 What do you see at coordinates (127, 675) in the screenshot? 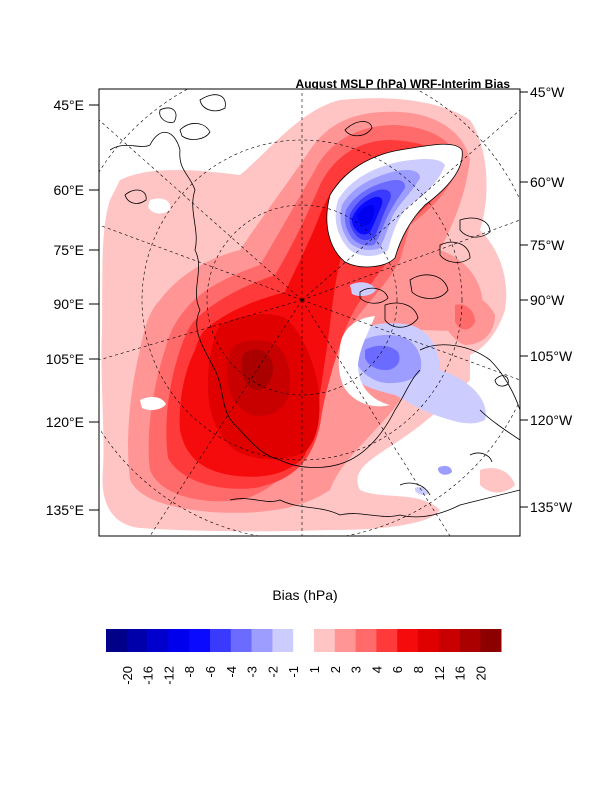
I see `colorbar-level-label: -20` at bounding box center [127, 675].